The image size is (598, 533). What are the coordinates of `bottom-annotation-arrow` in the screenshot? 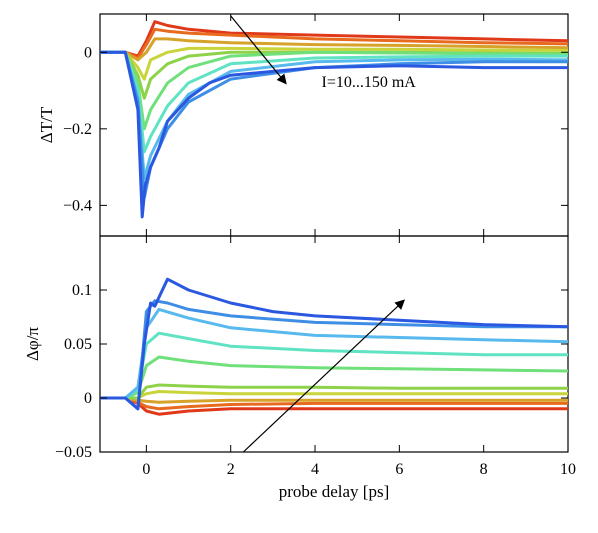 It's located at (324, 376).